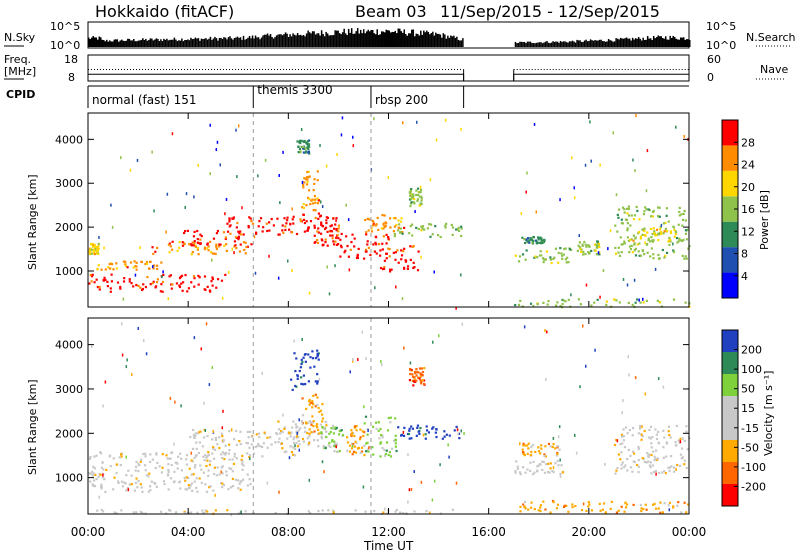 This screenshot has width=800, height=554. Describe the element at coordinates (388, 35) in the screenshot. I see `nsky-frame` at that location.